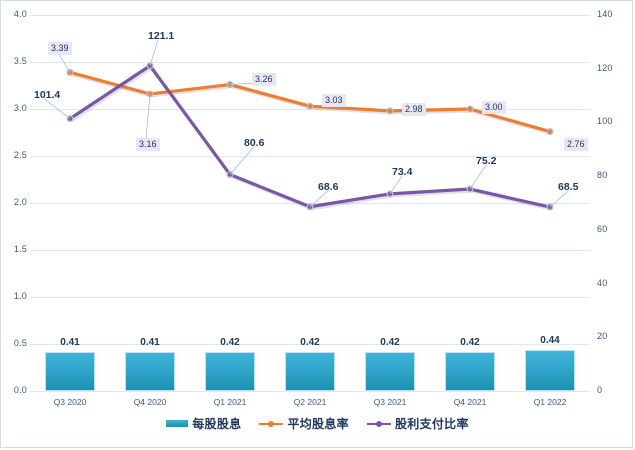 The image size is (635, 450). What do you see at coordinates (20, 202) in the screenshot?
I see `left-axis-tick: 2.0` at bounding box center [20, 202].